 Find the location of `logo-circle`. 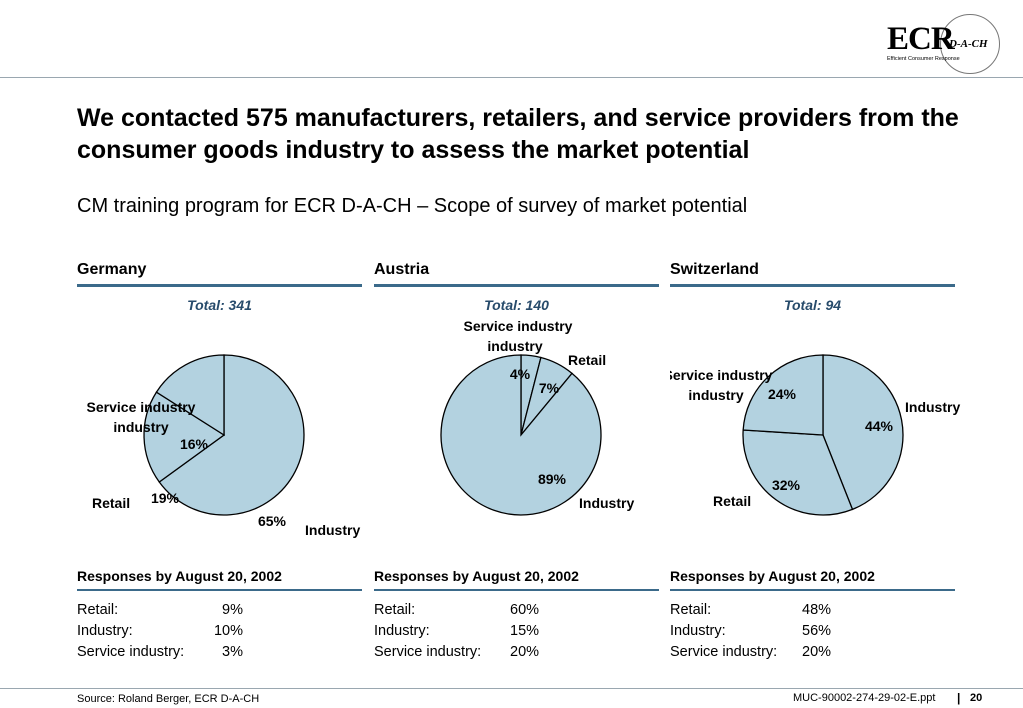

logo-circle is located at coordinates (970, 44).